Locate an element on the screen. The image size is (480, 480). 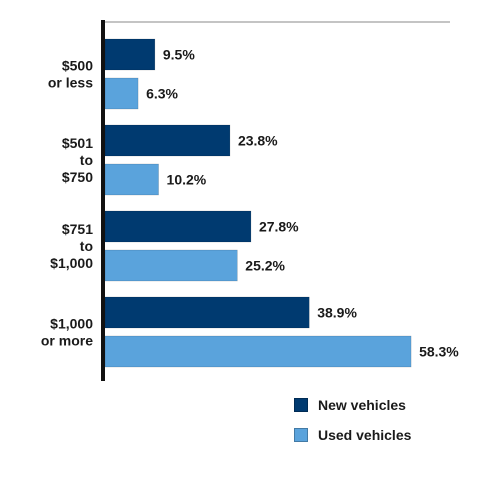
value-label-new-0: 9.5% is located at coordinates (179, 55).